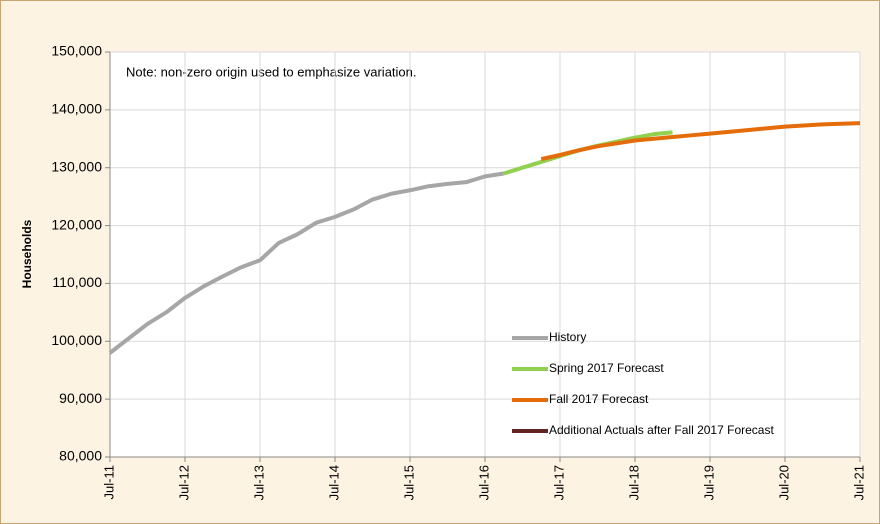 The image size is (880, 524). I want to click on x-tick-label: Jul-17, so click(558, 482).